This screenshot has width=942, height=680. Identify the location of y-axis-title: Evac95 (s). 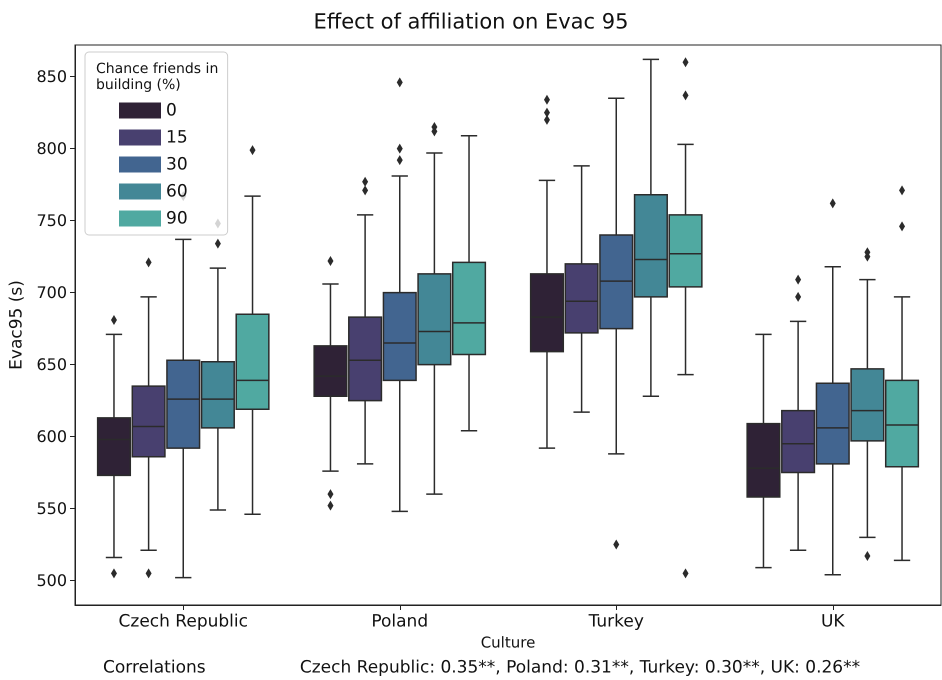
(16, 325).